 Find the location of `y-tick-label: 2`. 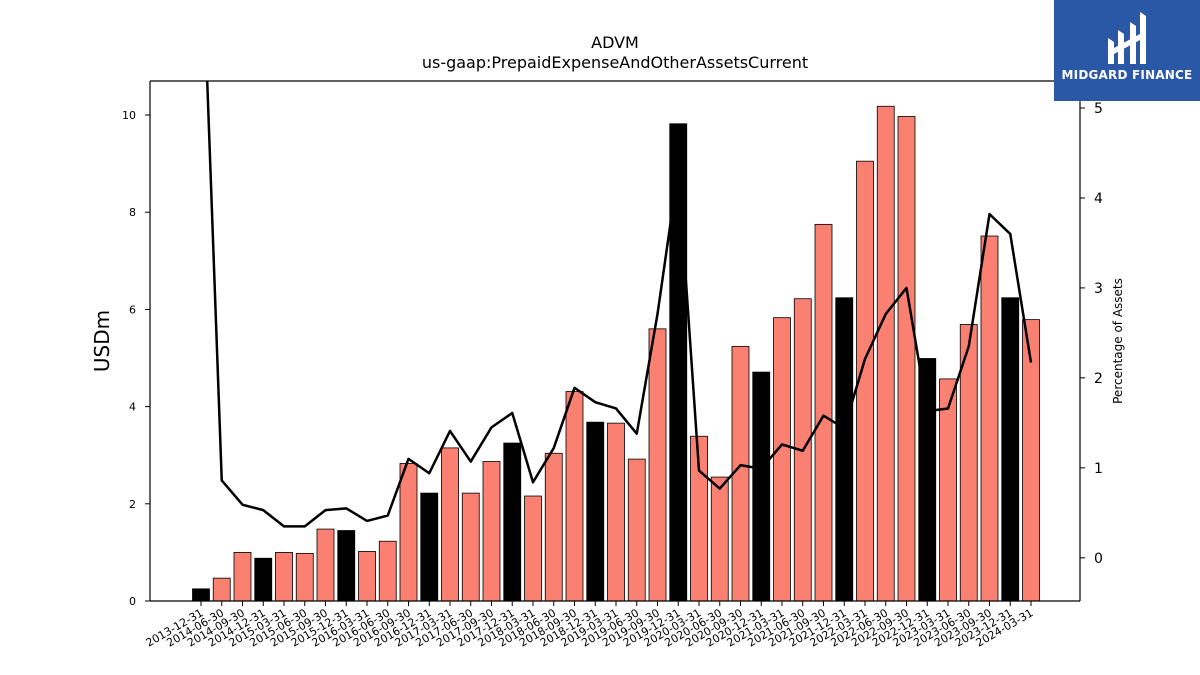

y-tick-label: 2 is located at coordinates (132, 504).